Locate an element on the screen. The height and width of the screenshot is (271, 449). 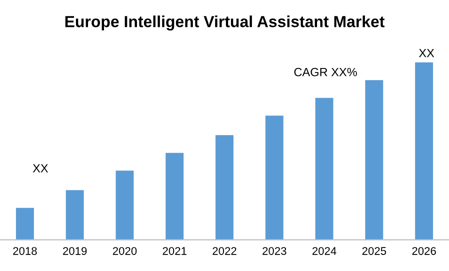
x-tick-label: 2021 is located at coordinates (174, 251).